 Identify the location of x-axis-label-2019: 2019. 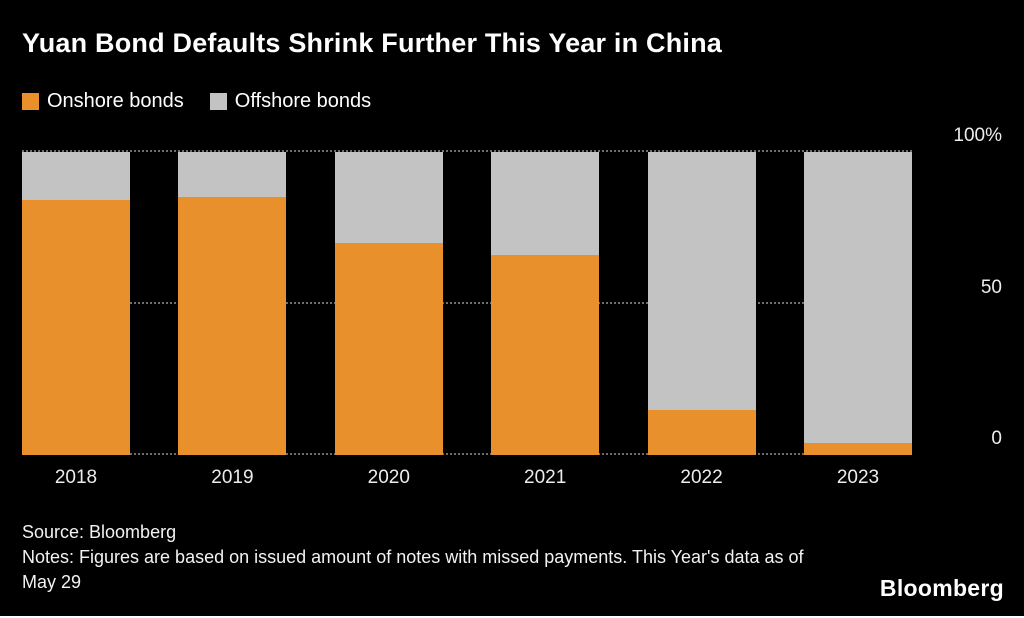
(232, 477).